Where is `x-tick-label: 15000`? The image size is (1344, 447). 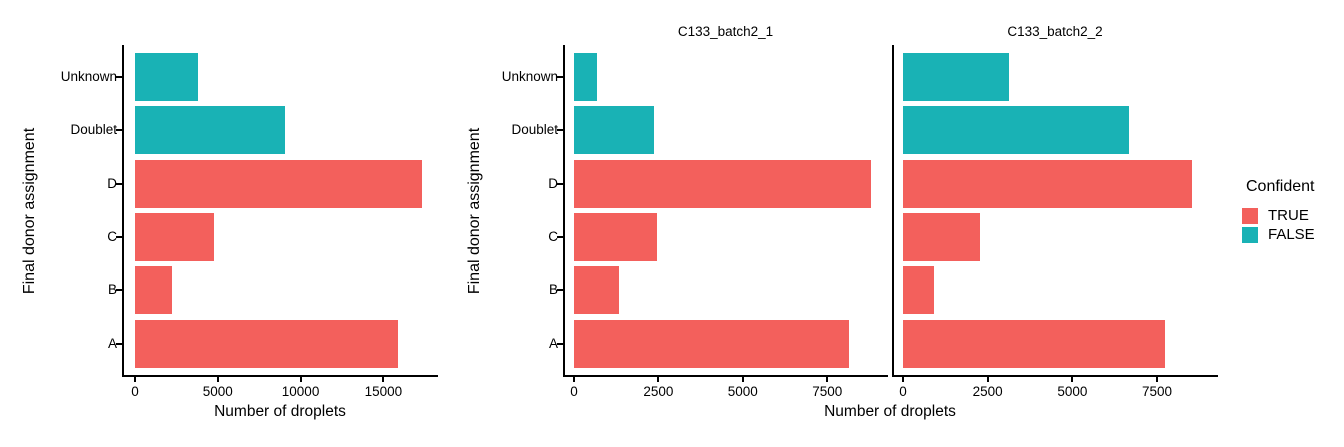
x-tick-label: 15000 is located at coordinates (383, 391).